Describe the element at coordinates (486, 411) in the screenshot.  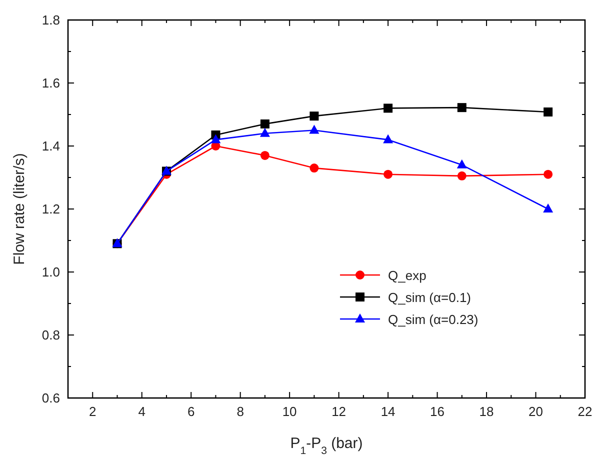
I see `x-tick-label: 18` at that location.